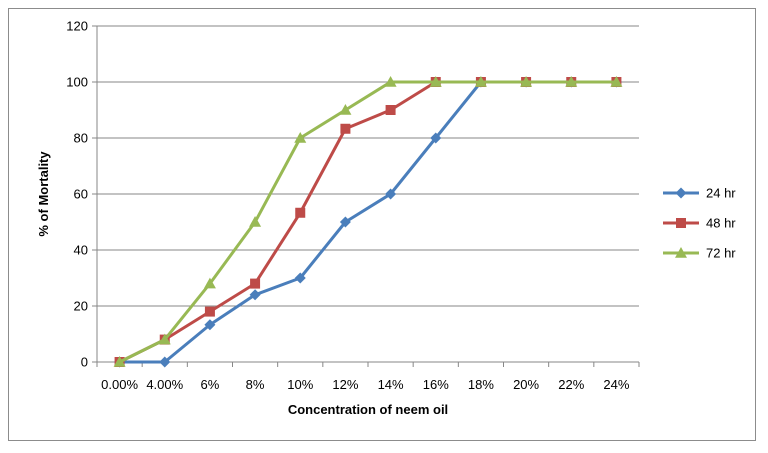  What do you see at coordinates (84, 362) in the screenshot?
I see `y-tick-label: 0` at bounding box center [84, 362].